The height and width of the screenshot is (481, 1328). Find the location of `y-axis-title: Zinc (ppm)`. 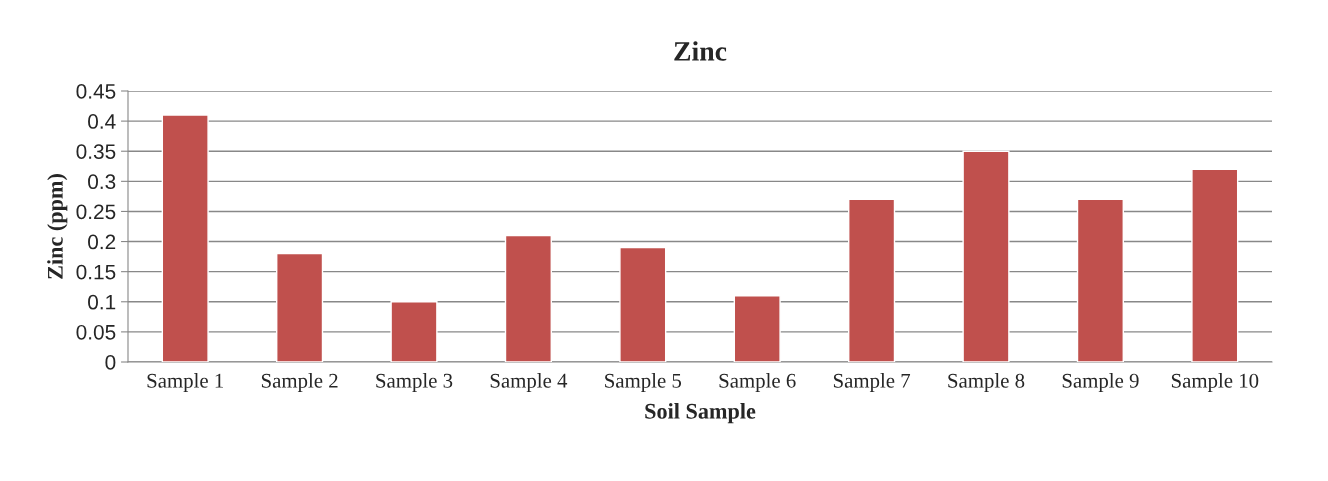

y-axis-title: Zinc (ppm) is located at coordinates (57, 226).